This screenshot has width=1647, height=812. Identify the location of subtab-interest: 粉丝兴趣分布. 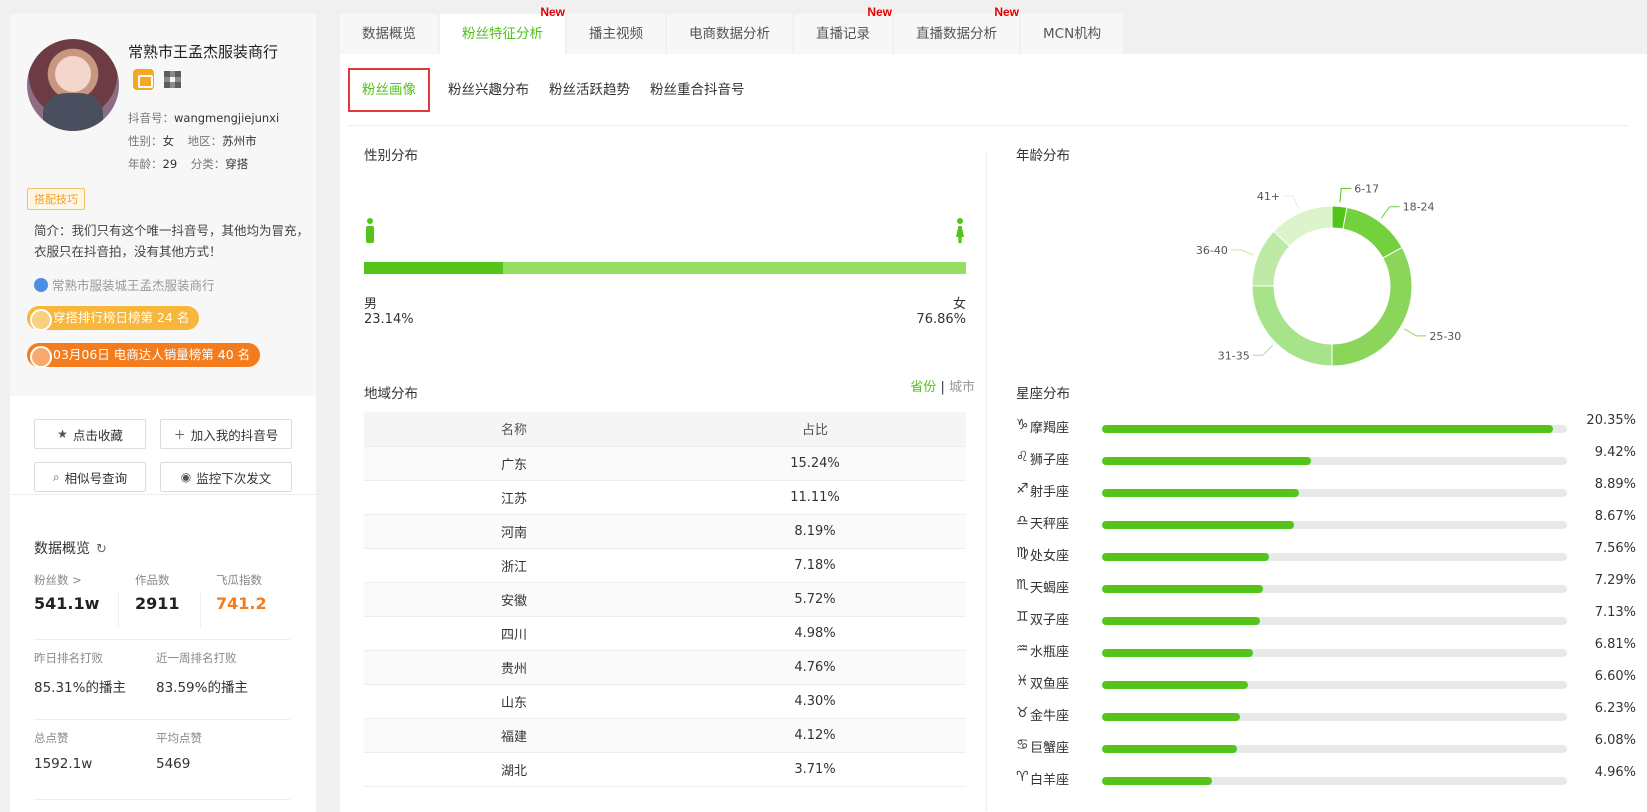
(488, 90).